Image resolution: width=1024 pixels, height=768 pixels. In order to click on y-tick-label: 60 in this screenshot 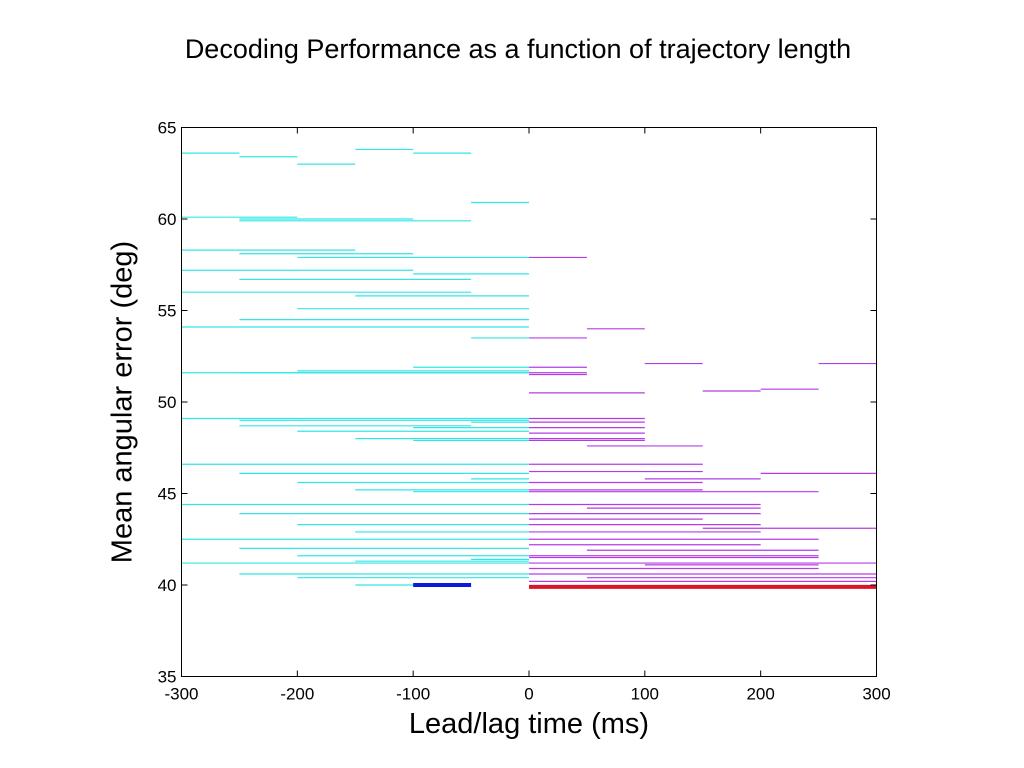, I will do `click(167, 219)`.